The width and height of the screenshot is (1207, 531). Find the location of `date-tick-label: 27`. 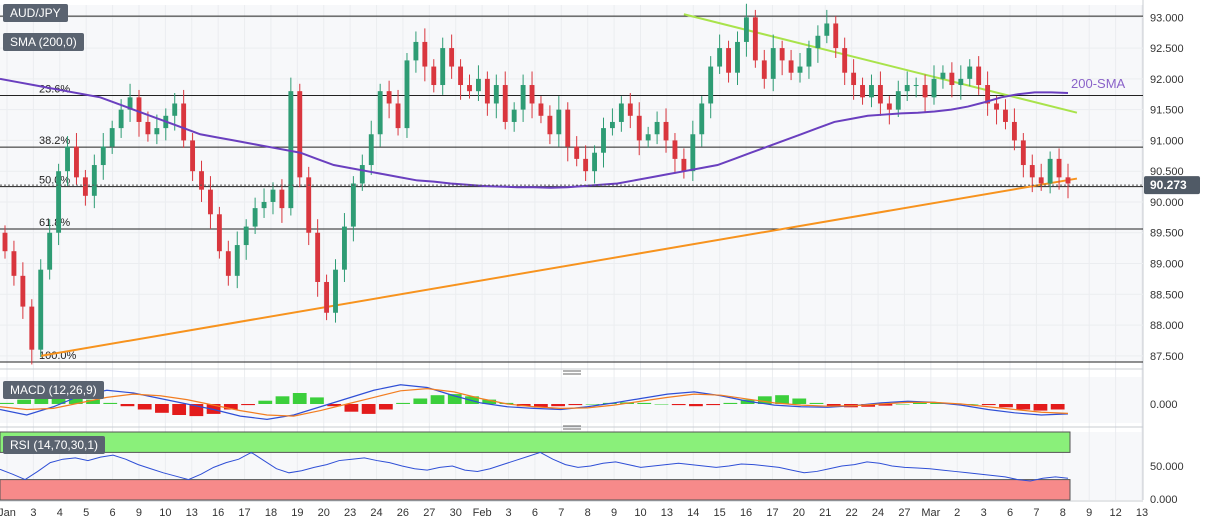

date-tick-label: 27 is located at coordinates (429, 513).